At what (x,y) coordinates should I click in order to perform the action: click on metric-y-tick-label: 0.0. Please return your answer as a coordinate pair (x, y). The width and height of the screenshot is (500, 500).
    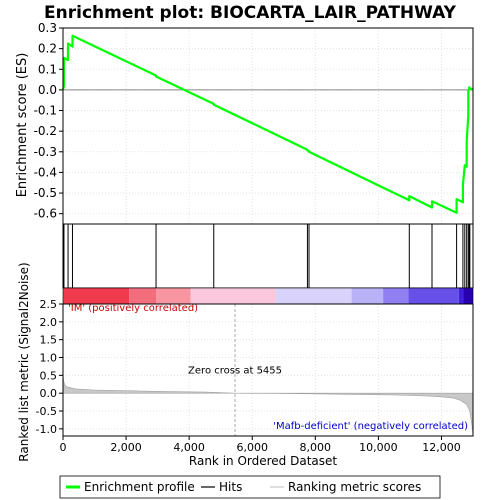
    Looking at the image, I should click on (49, 393).